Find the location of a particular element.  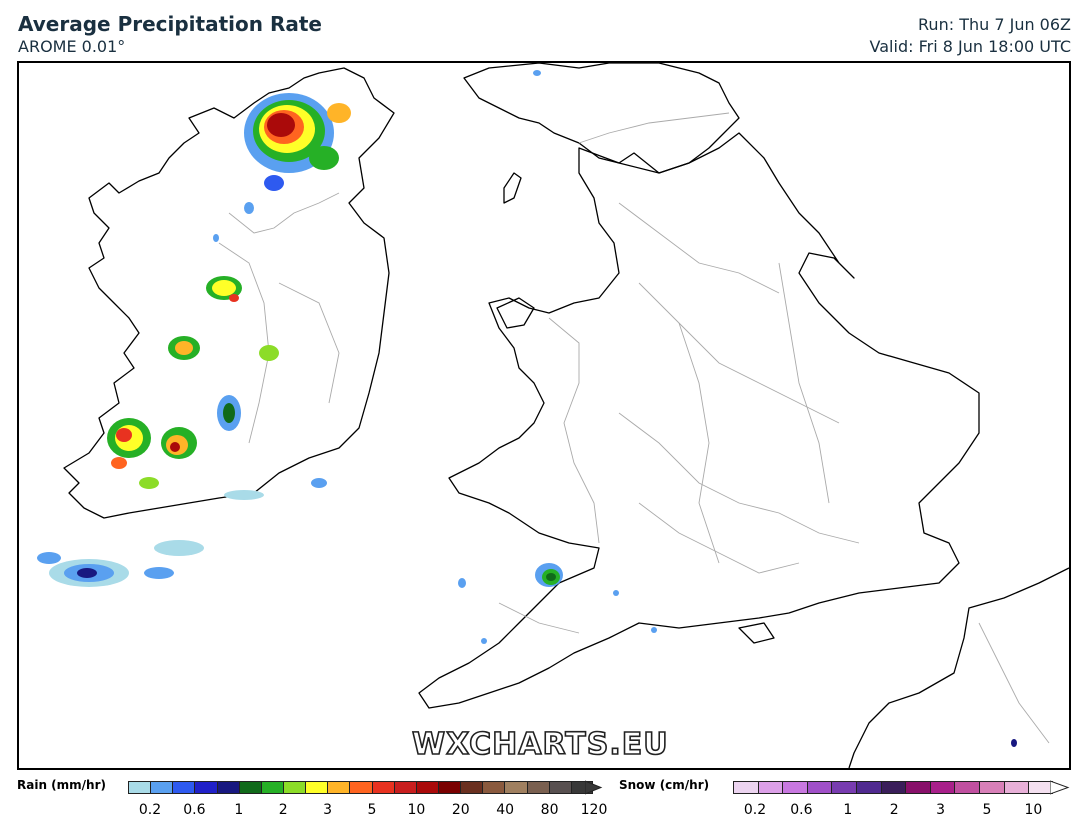

anglesey-coastline is located at coordinates (515, 313).